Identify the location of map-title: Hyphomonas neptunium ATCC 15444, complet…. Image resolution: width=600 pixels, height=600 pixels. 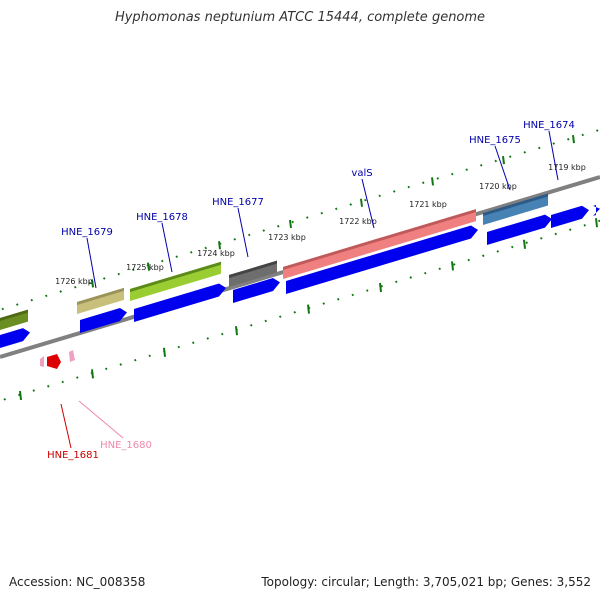
(300, 17).